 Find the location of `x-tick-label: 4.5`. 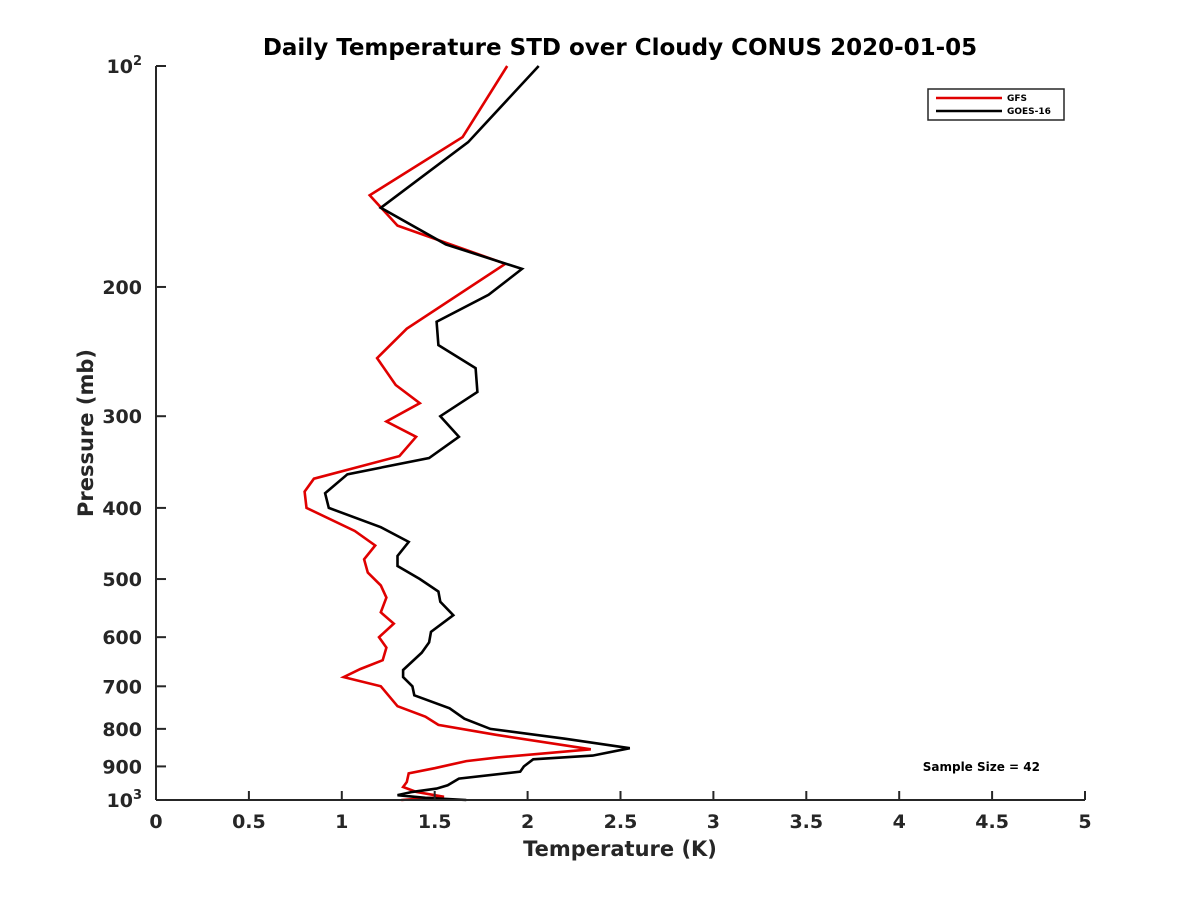

x-tick-label: 4.5 is located at coordinates (992, 822).